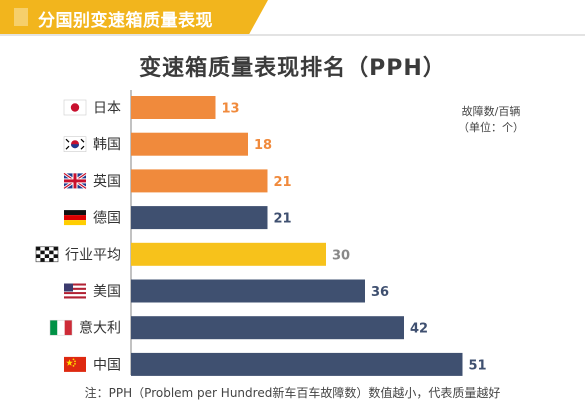 This screenshot has height=416, width=585. What do you see at coordinates (125, 21) in the screenshot?
I see `header-title: 分国别变速箱质量表现` at bounding box center [125, 21].